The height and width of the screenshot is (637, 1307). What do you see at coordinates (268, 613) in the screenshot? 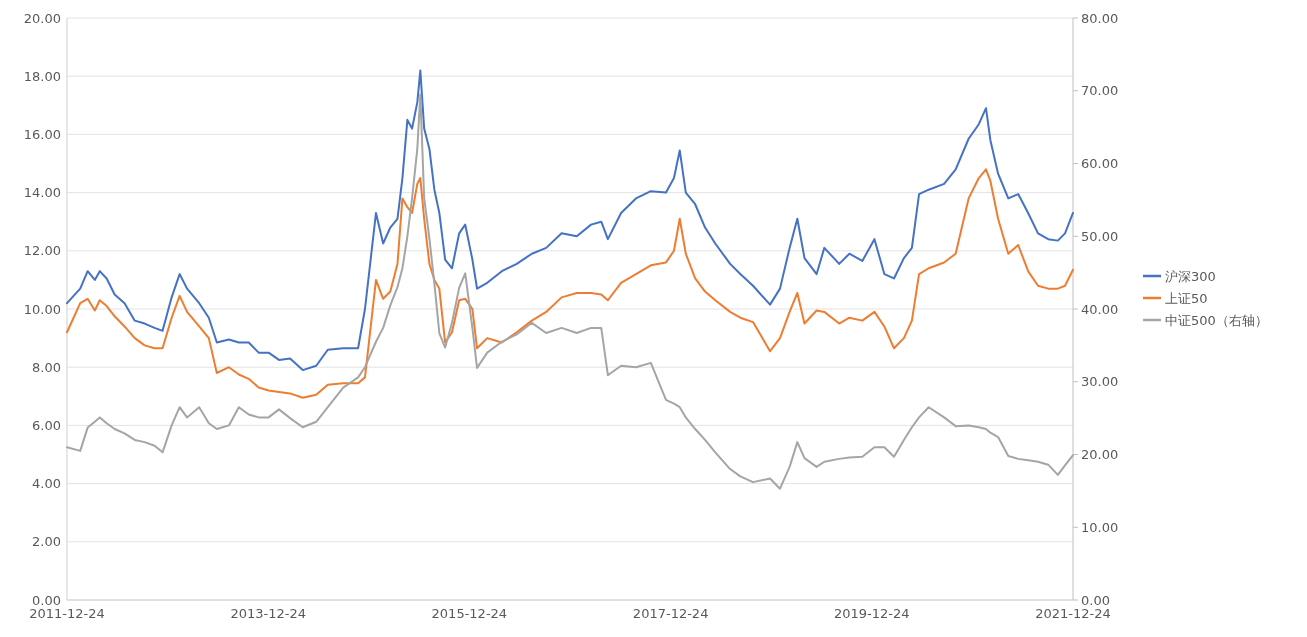
I see `x-tick-label: 2013-12-24` at bounding box center [268, 613].